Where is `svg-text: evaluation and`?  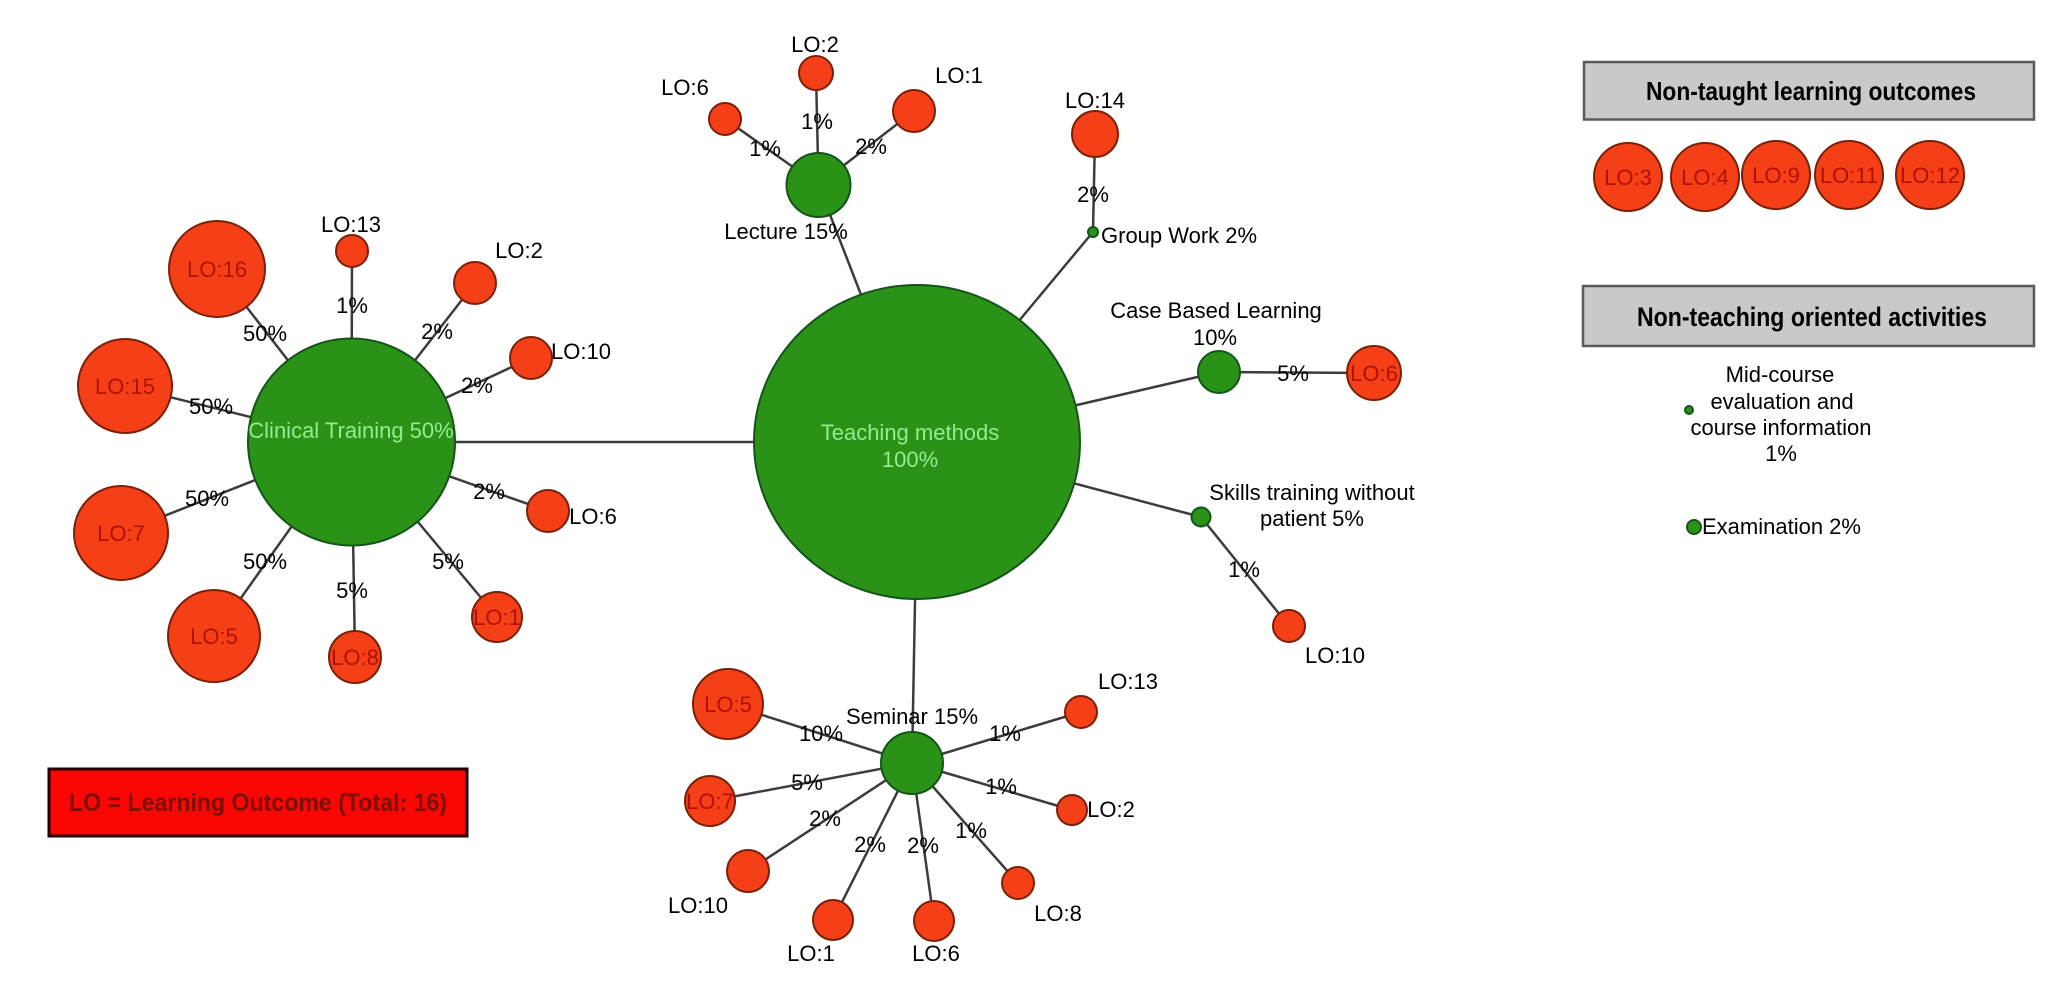 svg-text: evaluation and is located at coordinates (1781, 401).